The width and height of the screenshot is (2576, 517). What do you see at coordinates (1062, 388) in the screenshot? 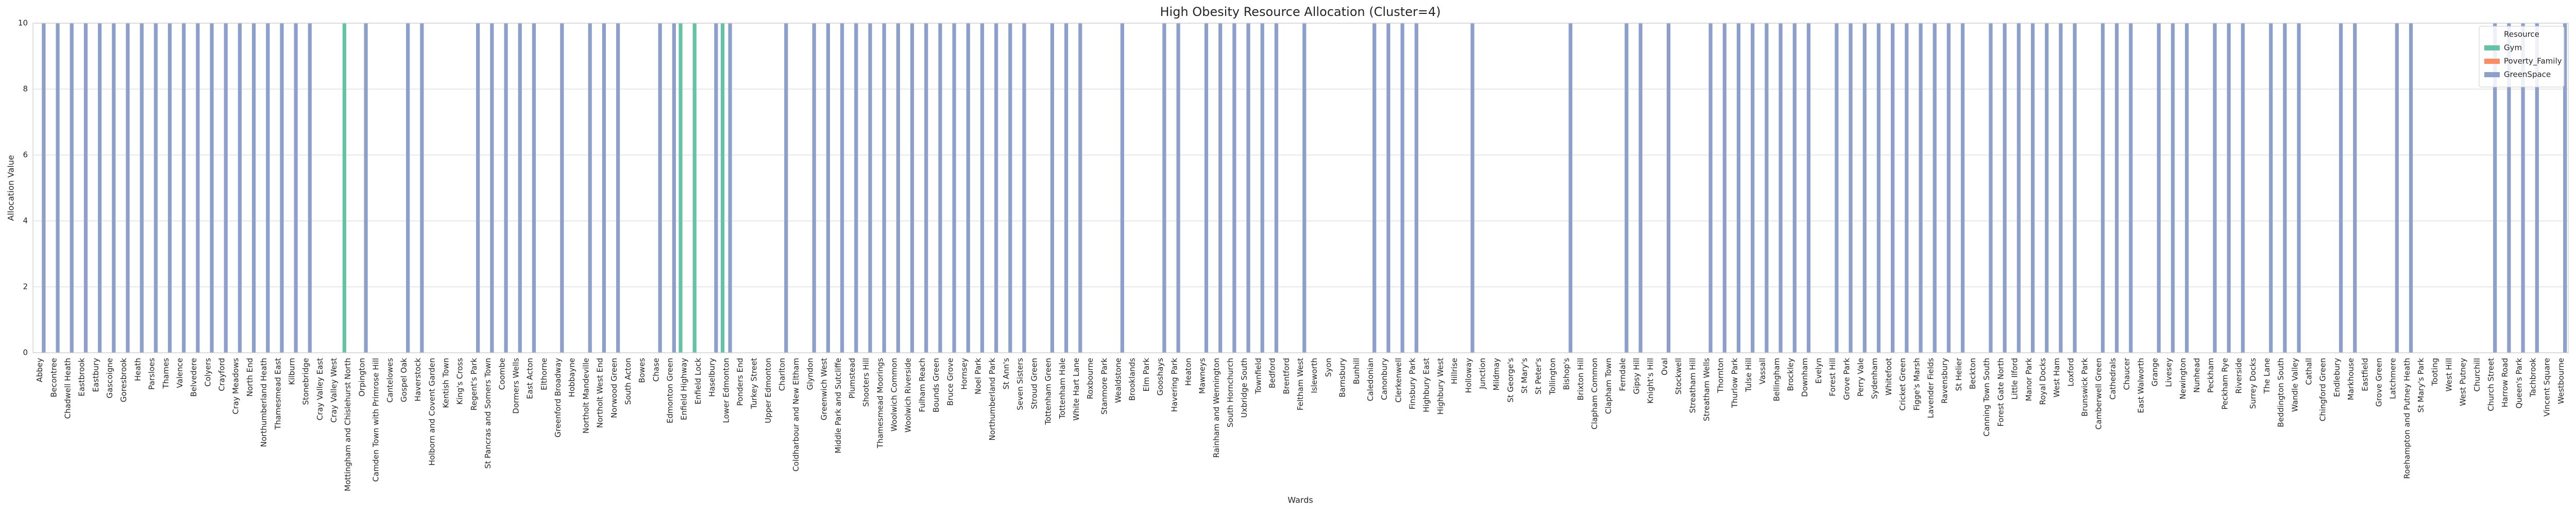
I see `x-tick-label: Tottenham Hale` at bounding box center [1062, 388].